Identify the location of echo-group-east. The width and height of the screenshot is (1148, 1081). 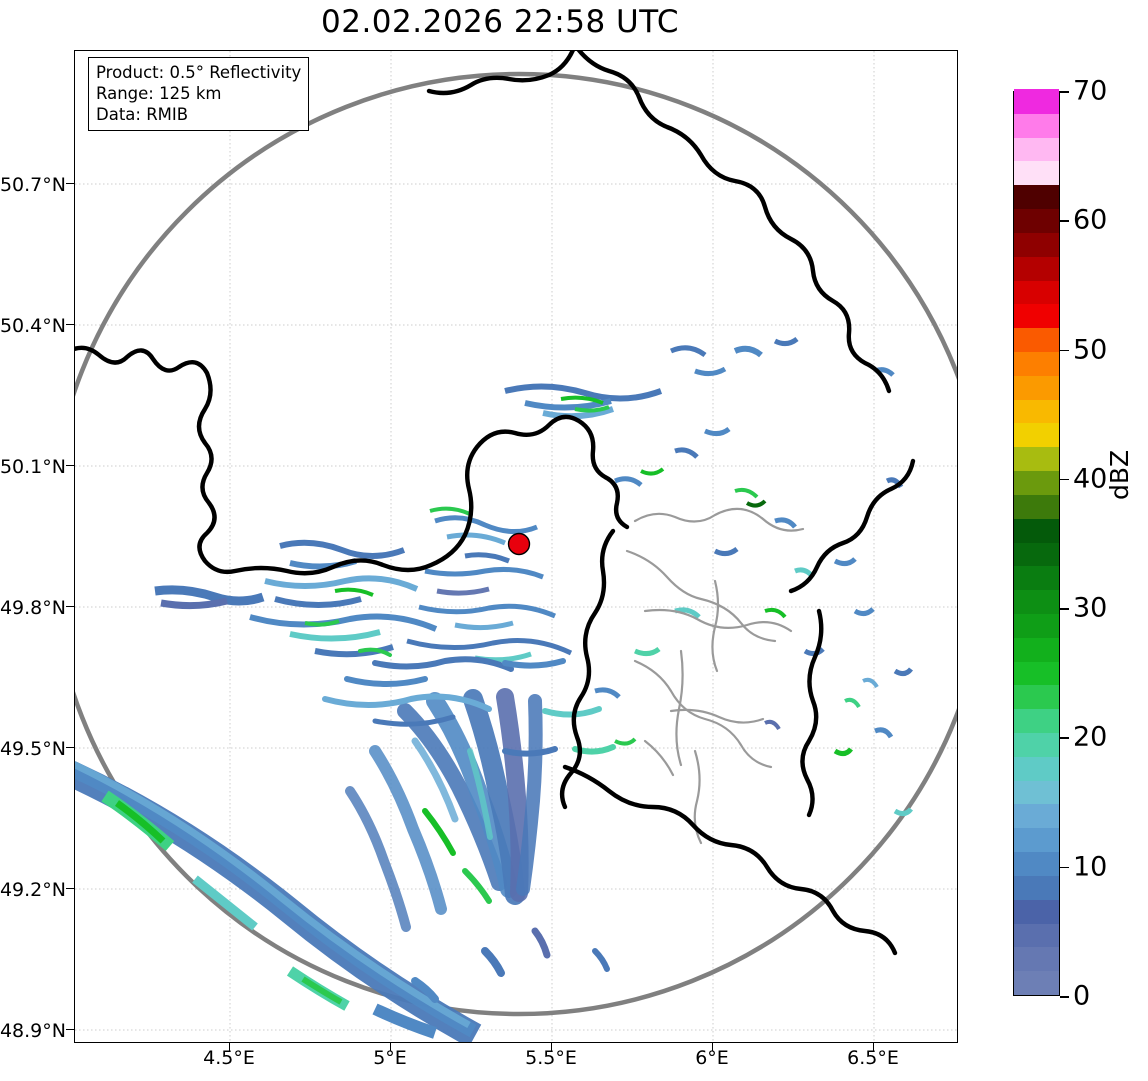
(753, 621).